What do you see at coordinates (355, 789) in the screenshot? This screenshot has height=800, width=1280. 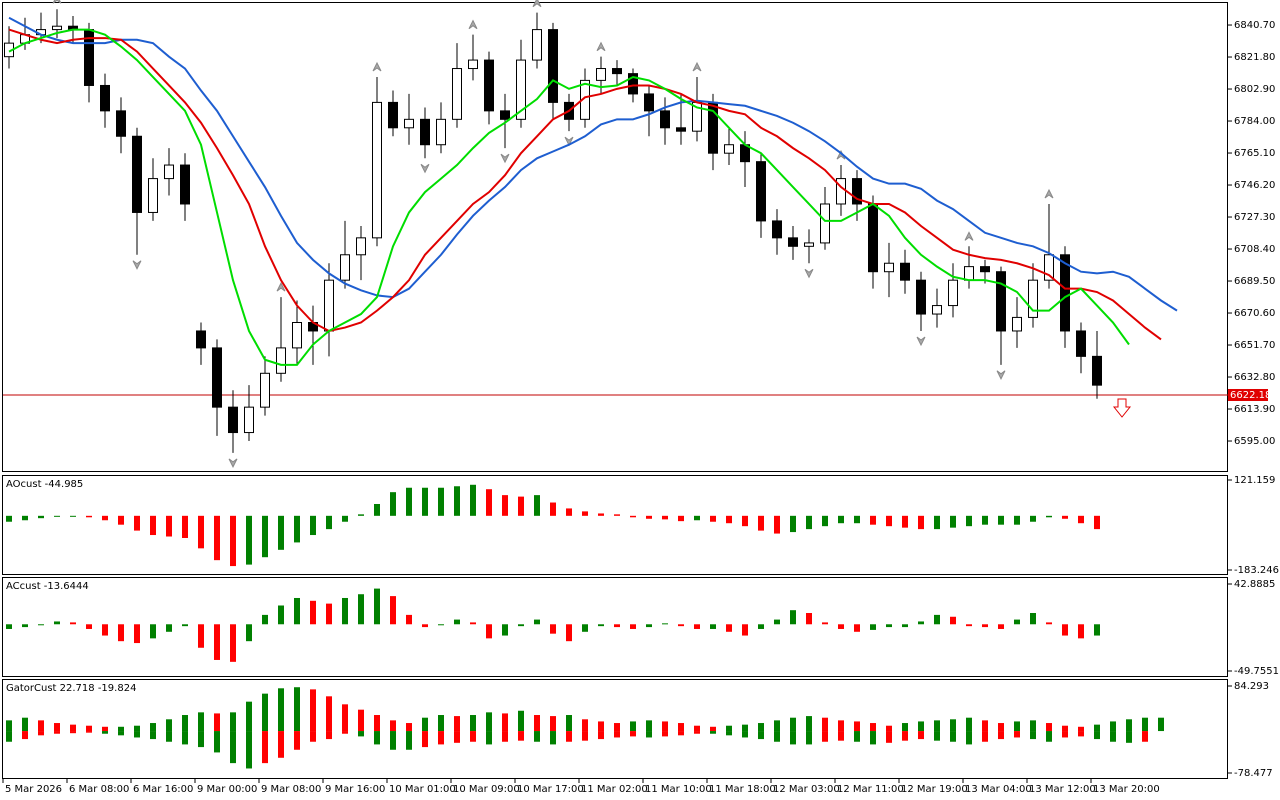 I see `x-tick-label: 9 Mar 16:00` at bounding box center [355, 789].